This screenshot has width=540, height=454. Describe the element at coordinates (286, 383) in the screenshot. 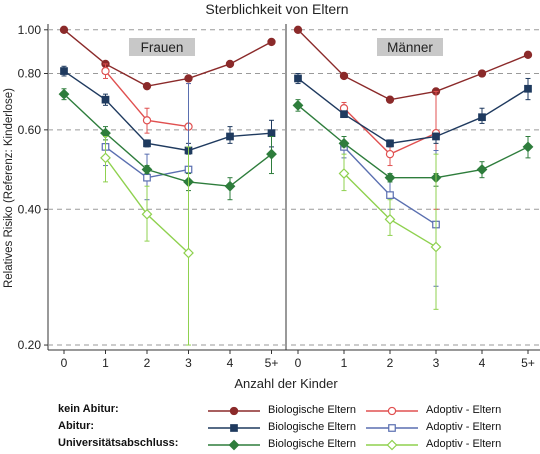

I see `x-axis-label: Anzahl der Kinder` at that location.